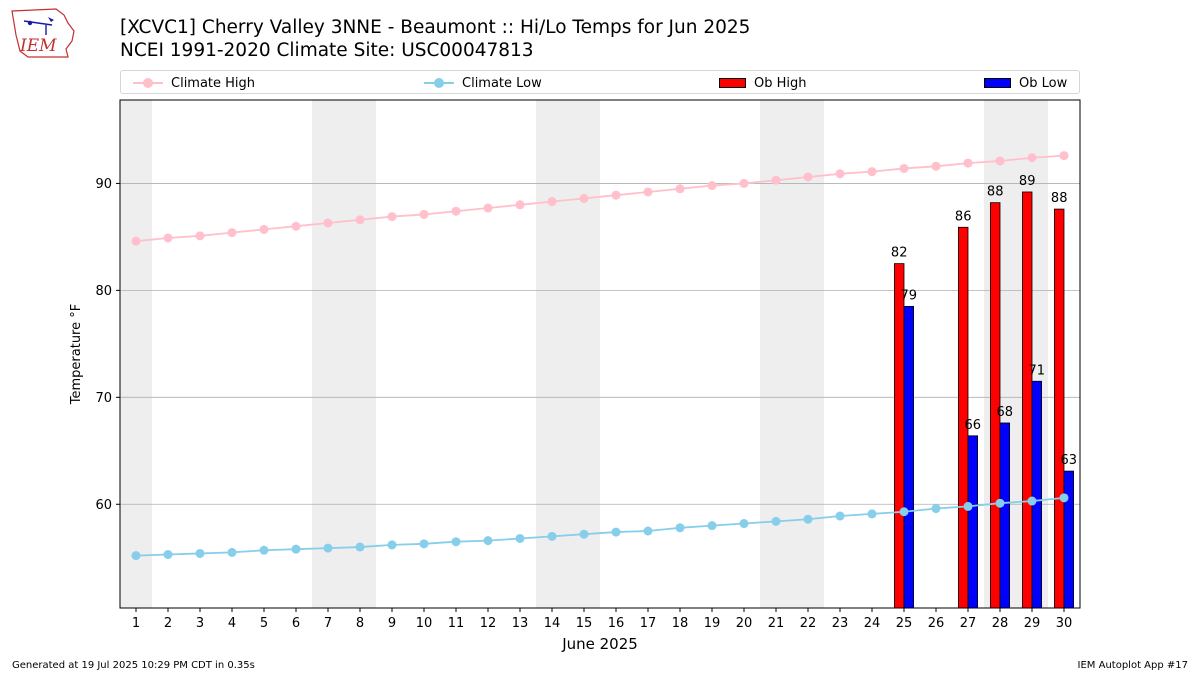 The width and height of the screenshot is (1200, 675). I want to click on legend-ob-high: Ob High, so click(763, 83).